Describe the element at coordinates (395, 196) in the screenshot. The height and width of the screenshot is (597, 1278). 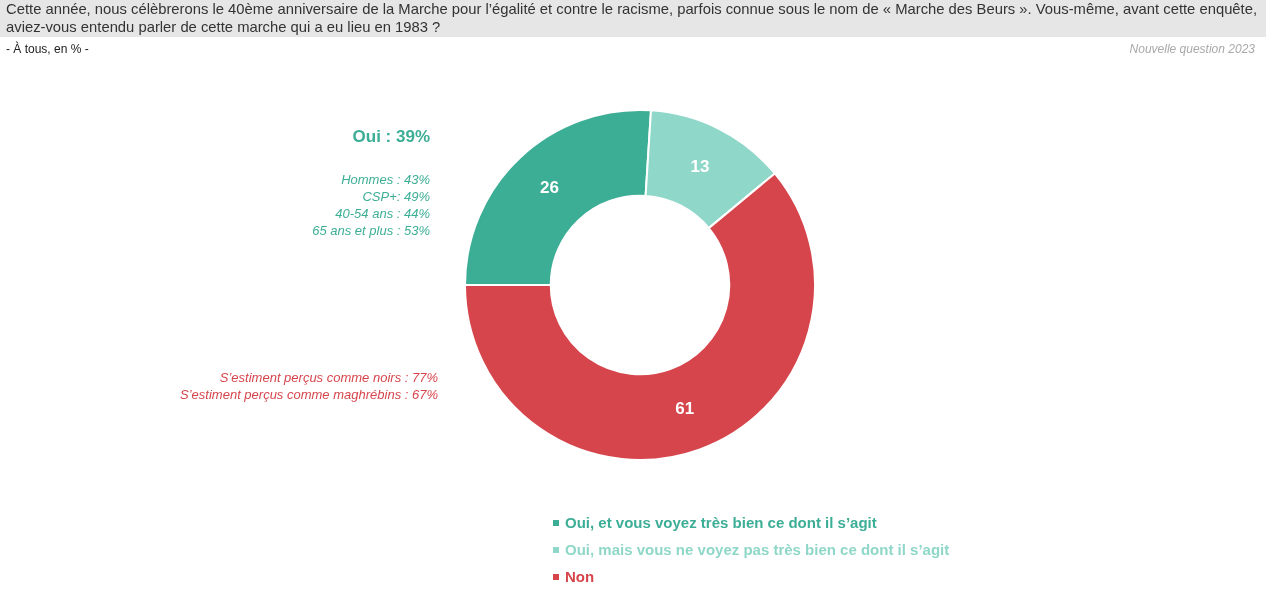
I see `text: CSP+: 49%` at that location.